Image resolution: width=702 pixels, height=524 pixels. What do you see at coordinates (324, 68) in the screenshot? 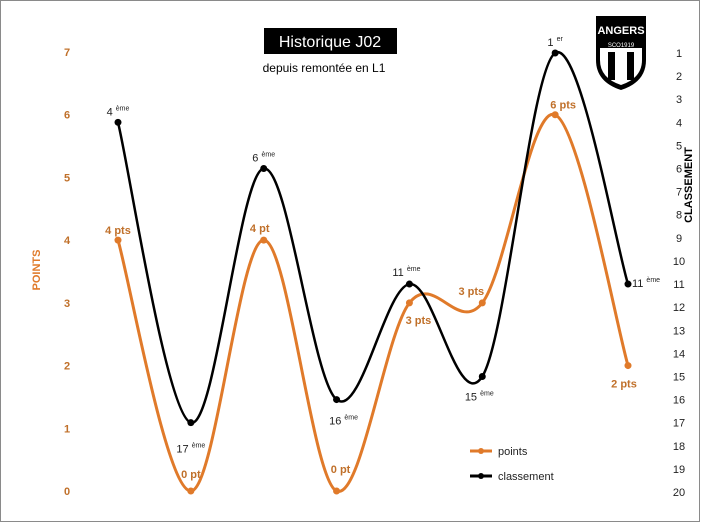
I see `chart-subtitle: depuis remontée en L1` at bounding box center [324, 68].